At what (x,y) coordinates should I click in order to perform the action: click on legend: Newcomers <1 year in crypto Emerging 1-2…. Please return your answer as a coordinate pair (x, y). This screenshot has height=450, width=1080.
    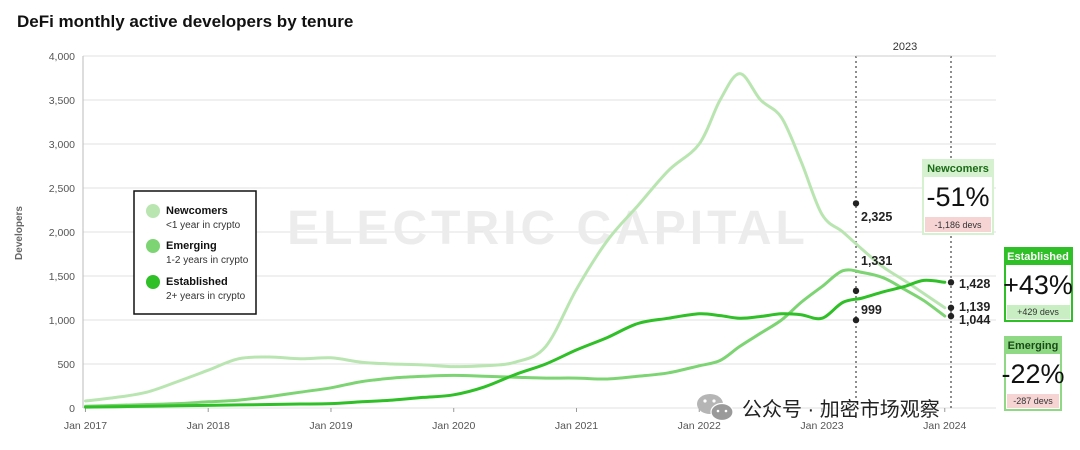
    Looking at the image, I should click on (195, 252).